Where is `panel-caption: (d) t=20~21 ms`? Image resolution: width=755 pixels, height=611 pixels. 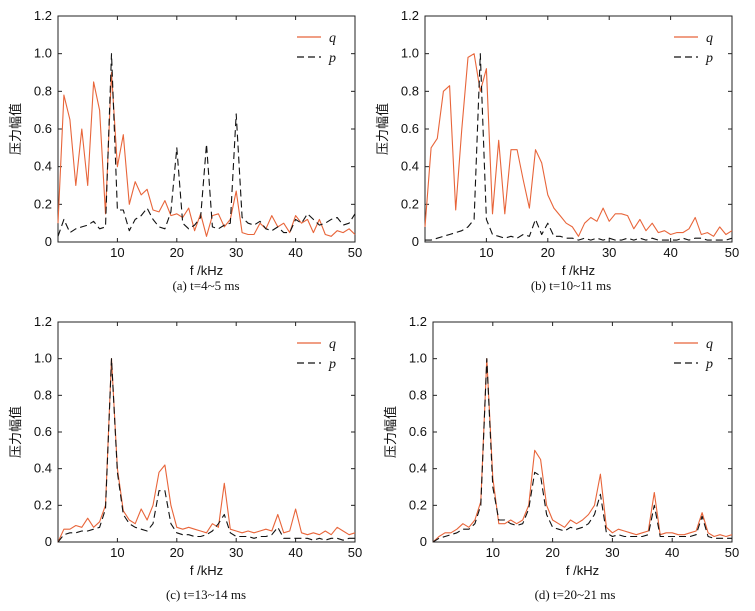
panel-caption: (d) t=20~21 ms is located at coordinates (575, 594).